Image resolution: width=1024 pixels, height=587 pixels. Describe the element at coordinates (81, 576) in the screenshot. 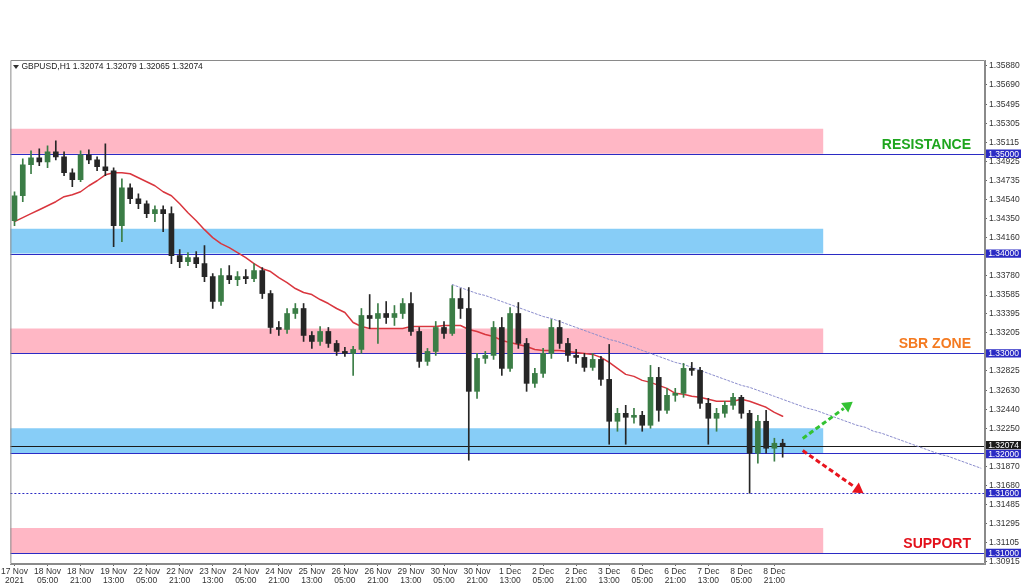

I see `x-tick-label: 18 Nov 21:00` at that location.